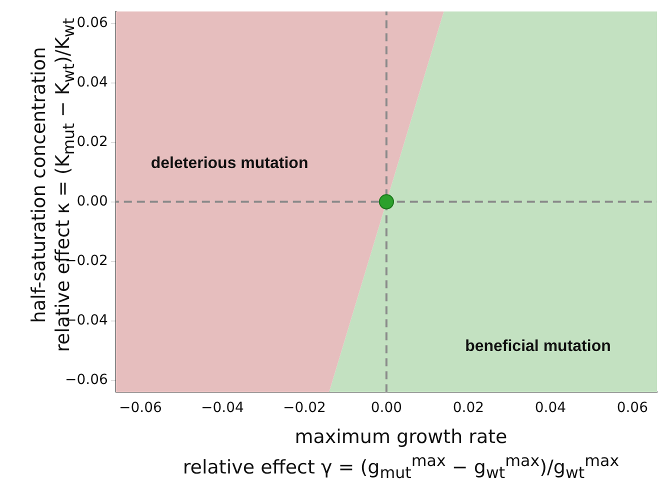 Image resolution: width=665 pixels, height=480 pixels. Describe the element at coordinates (222, 408) in the screenshot. I see `x-tick-label: −0.04` at that location.